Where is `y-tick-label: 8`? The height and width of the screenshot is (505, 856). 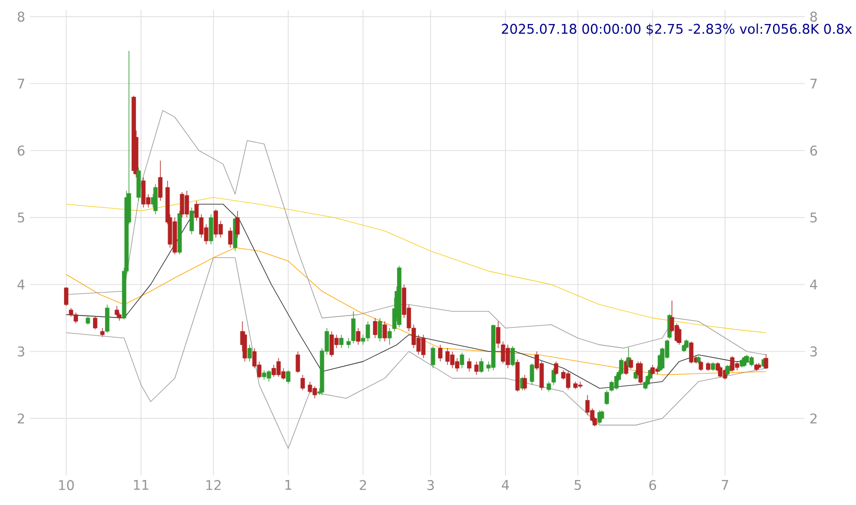
y-tick-label: 8 is located at coordinates (21, 16).